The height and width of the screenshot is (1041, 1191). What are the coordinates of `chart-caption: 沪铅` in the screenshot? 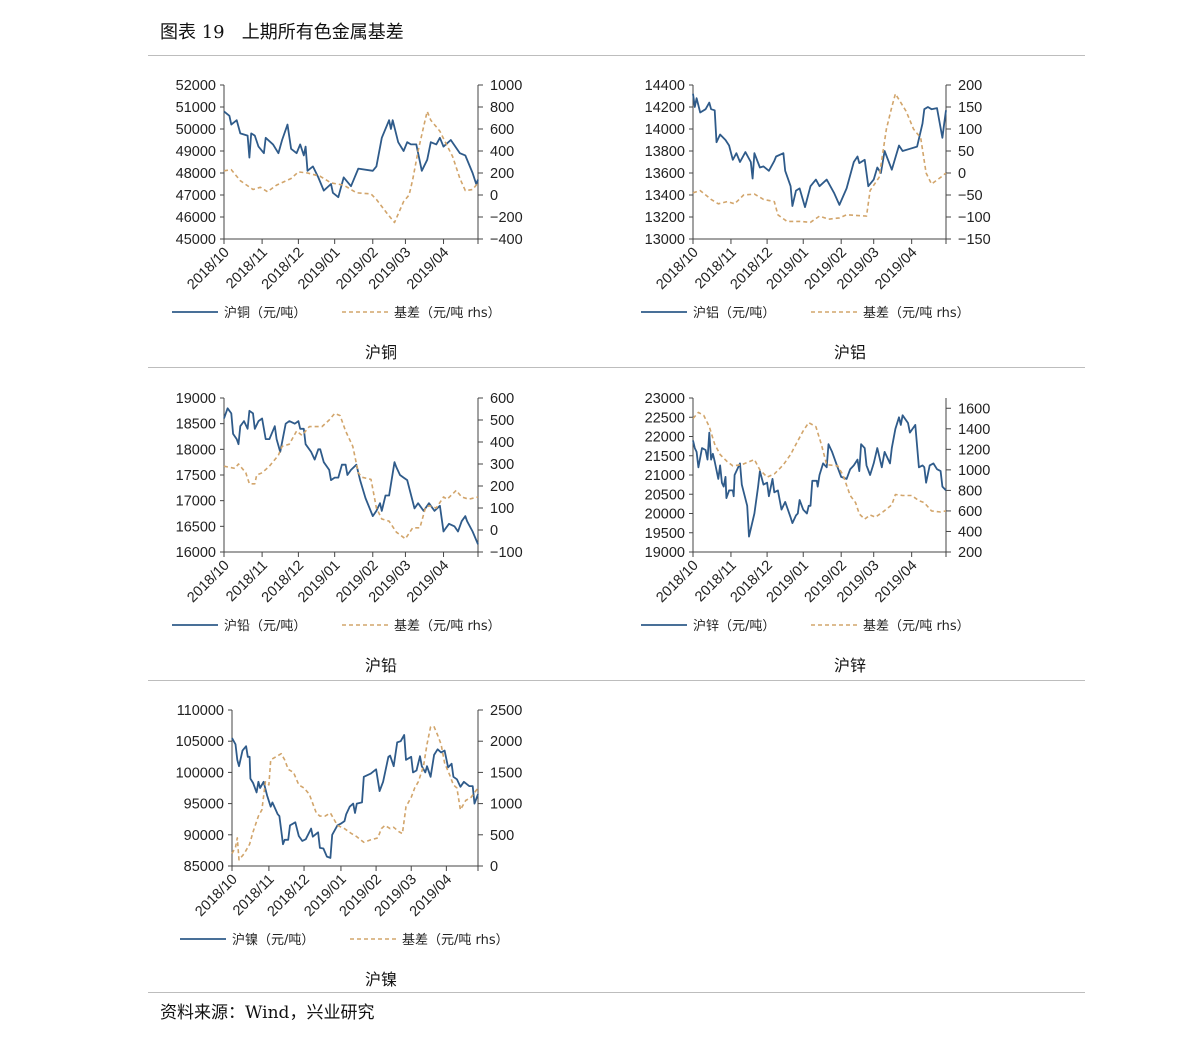 It's located at (381, 665).